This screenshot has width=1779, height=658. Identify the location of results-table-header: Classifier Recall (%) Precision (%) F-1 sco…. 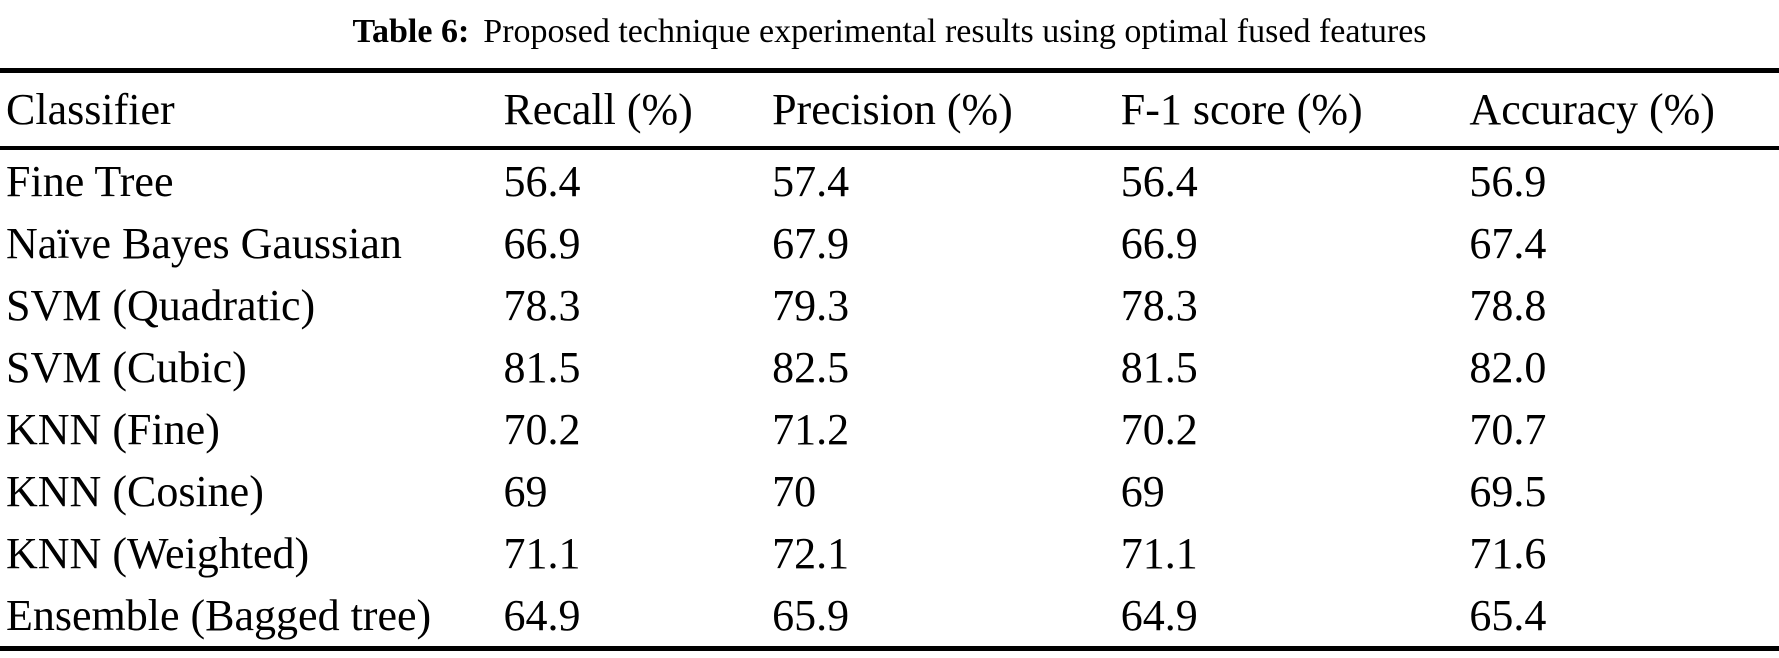
(889, 110).